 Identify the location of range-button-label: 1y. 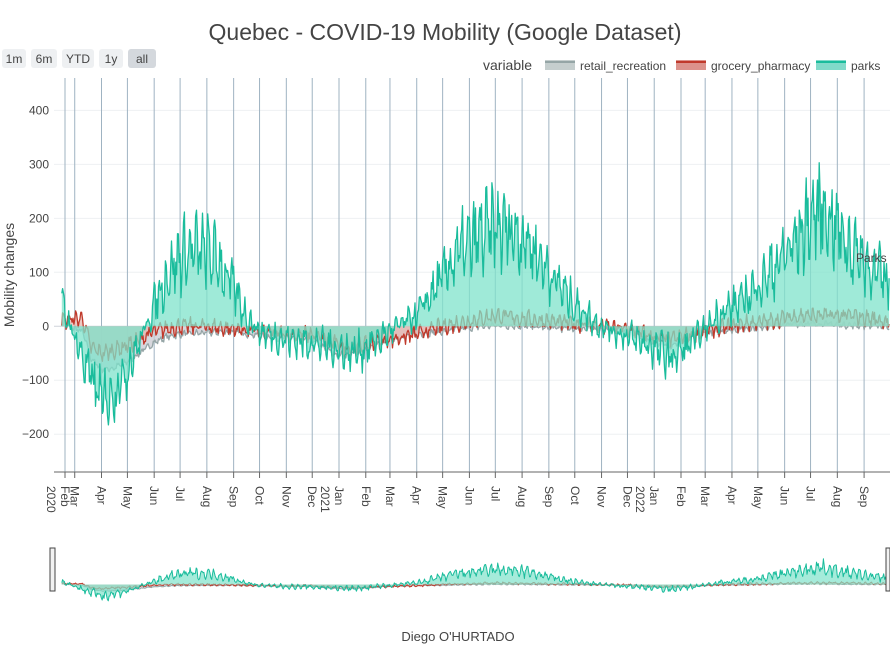
(111, 59).